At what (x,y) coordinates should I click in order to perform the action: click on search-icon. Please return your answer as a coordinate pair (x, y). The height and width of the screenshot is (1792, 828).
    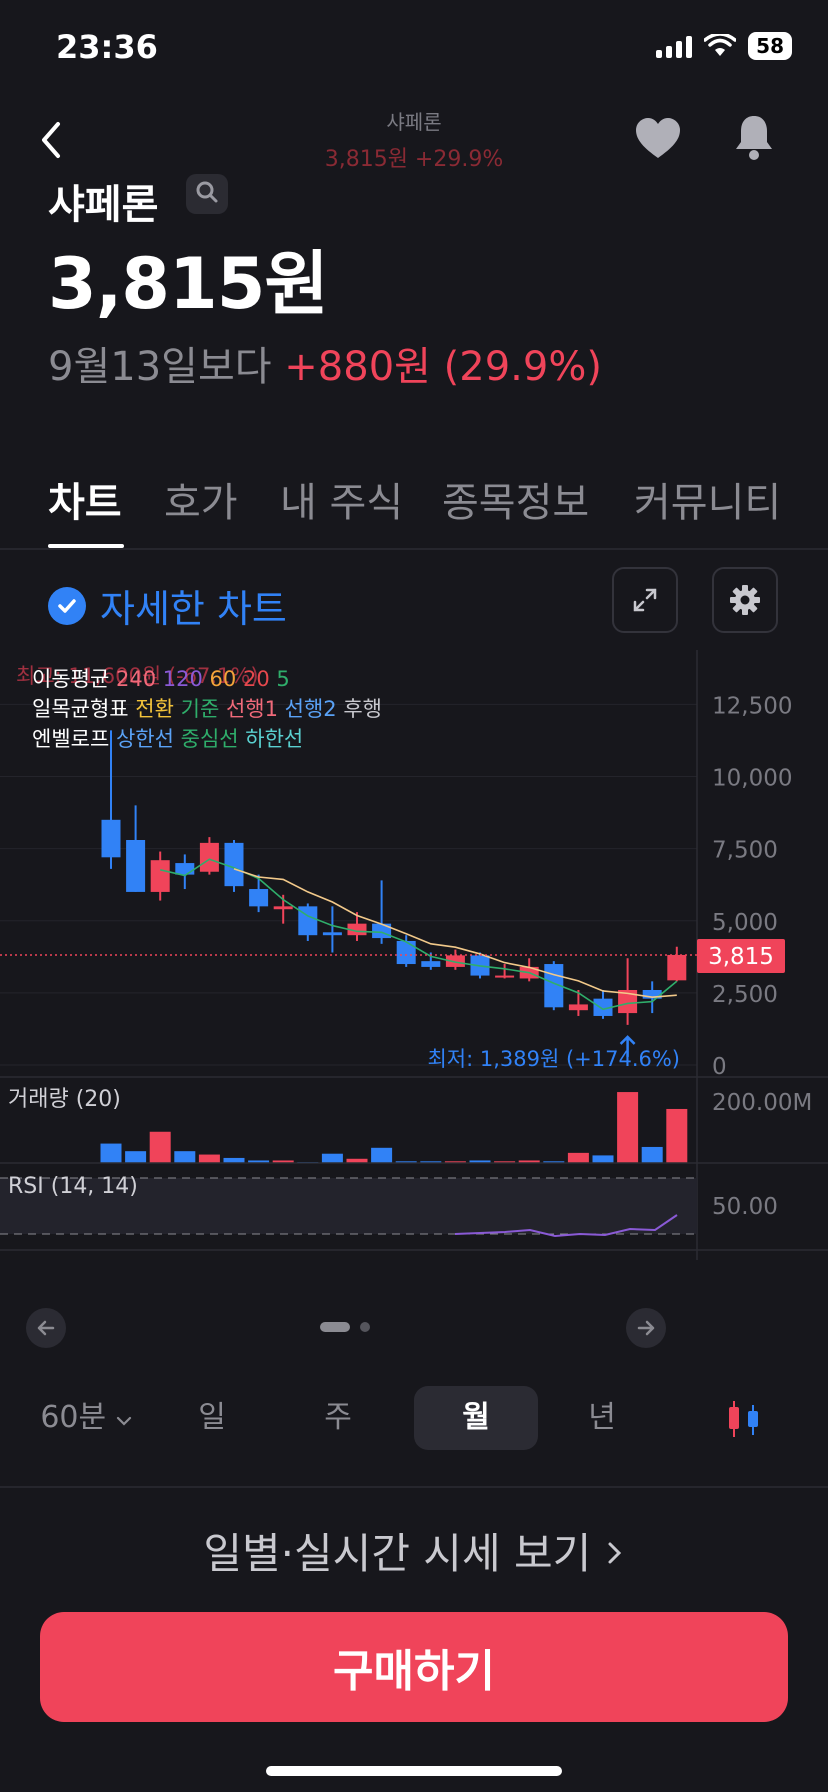
    Looking at the image, I should click on (207, 192).